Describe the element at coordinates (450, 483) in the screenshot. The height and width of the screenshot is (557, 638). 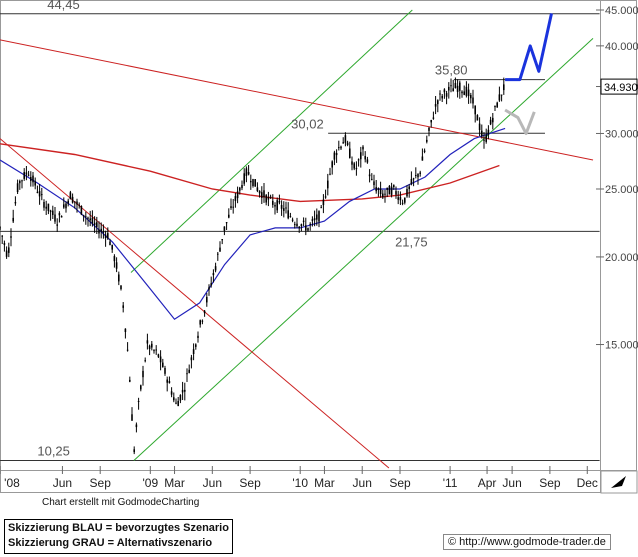
I see `x-tick-label-11: '11` at that location.